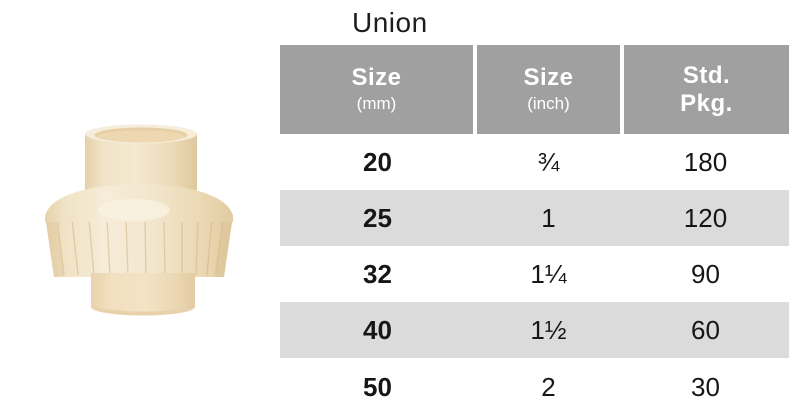 This screenshot has width=789, height=418. Describe the element at coordinates (548, 103) in the screenshot. I see `header-size-inch-unit: (inch)` at that location.